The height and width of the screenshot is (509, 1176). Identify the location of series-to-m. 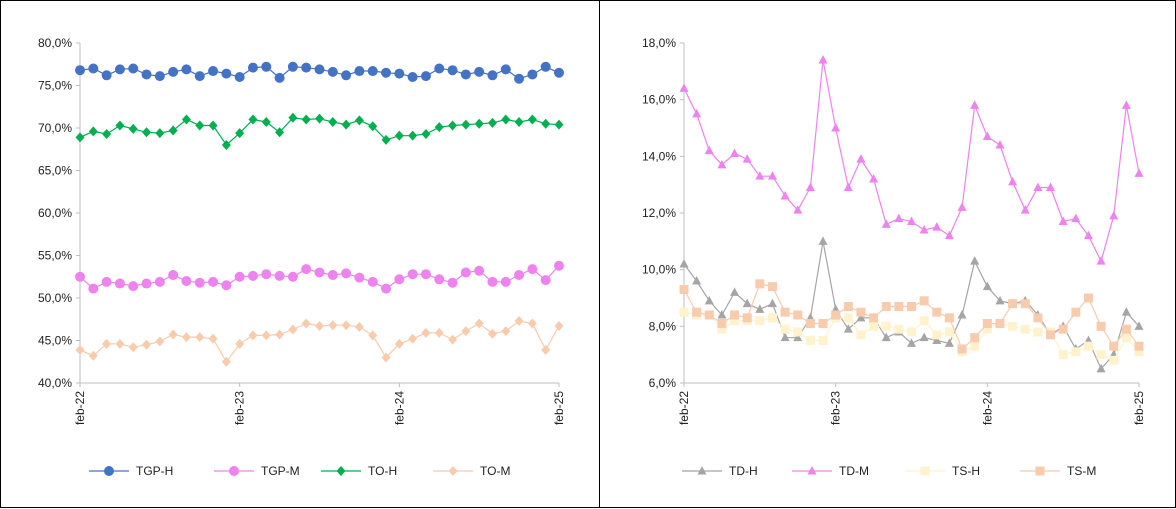
(319, 341).